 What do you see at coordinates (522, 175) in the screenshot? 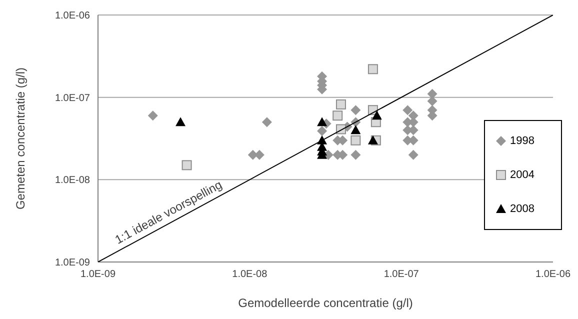
I see `legend-label: 2004` at bounding box center [522, 175].